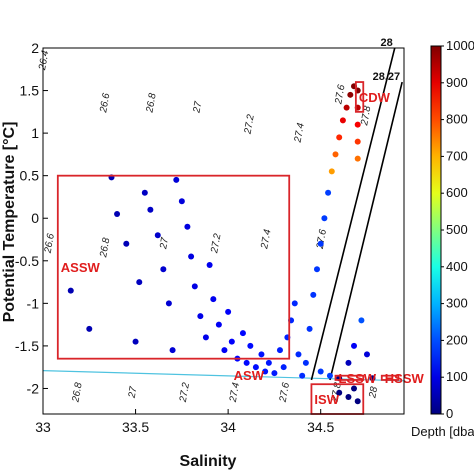 This screenshot has height=474, width=474. Describe the element at coordinates (460, 45) in the screenshot. I see `colorbar-tick-label: 1000` at that location.